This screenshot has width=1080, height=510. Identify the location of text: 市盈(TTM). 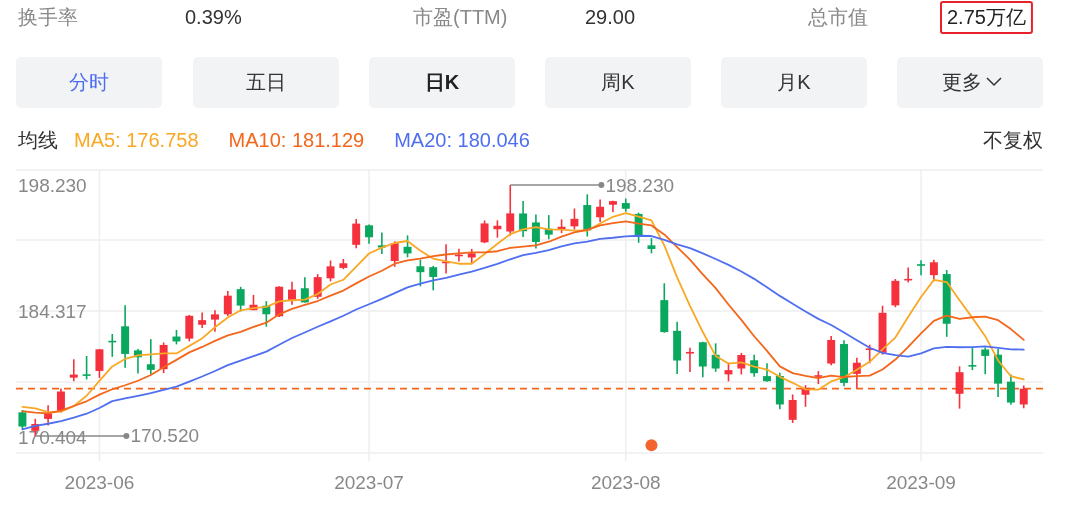
(460, 17).